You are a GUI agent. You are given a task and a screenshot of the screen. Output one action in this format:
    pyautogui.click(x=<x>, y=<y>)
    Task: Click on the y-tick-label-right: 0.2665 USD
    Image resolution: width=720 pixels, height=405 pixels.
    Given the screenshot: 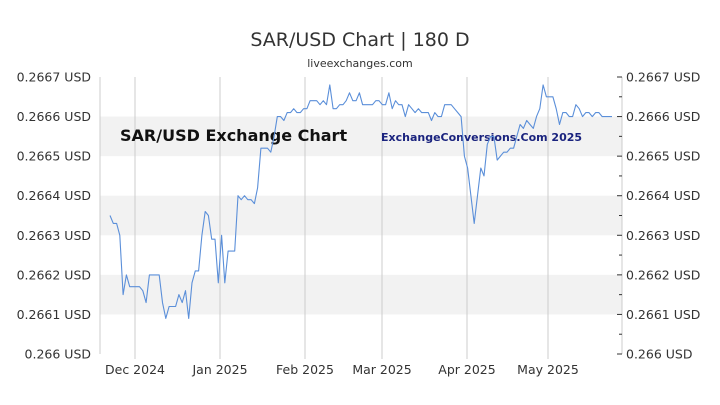 What is the action you would take?
    pyautogui.click(x=663, y=156)
    